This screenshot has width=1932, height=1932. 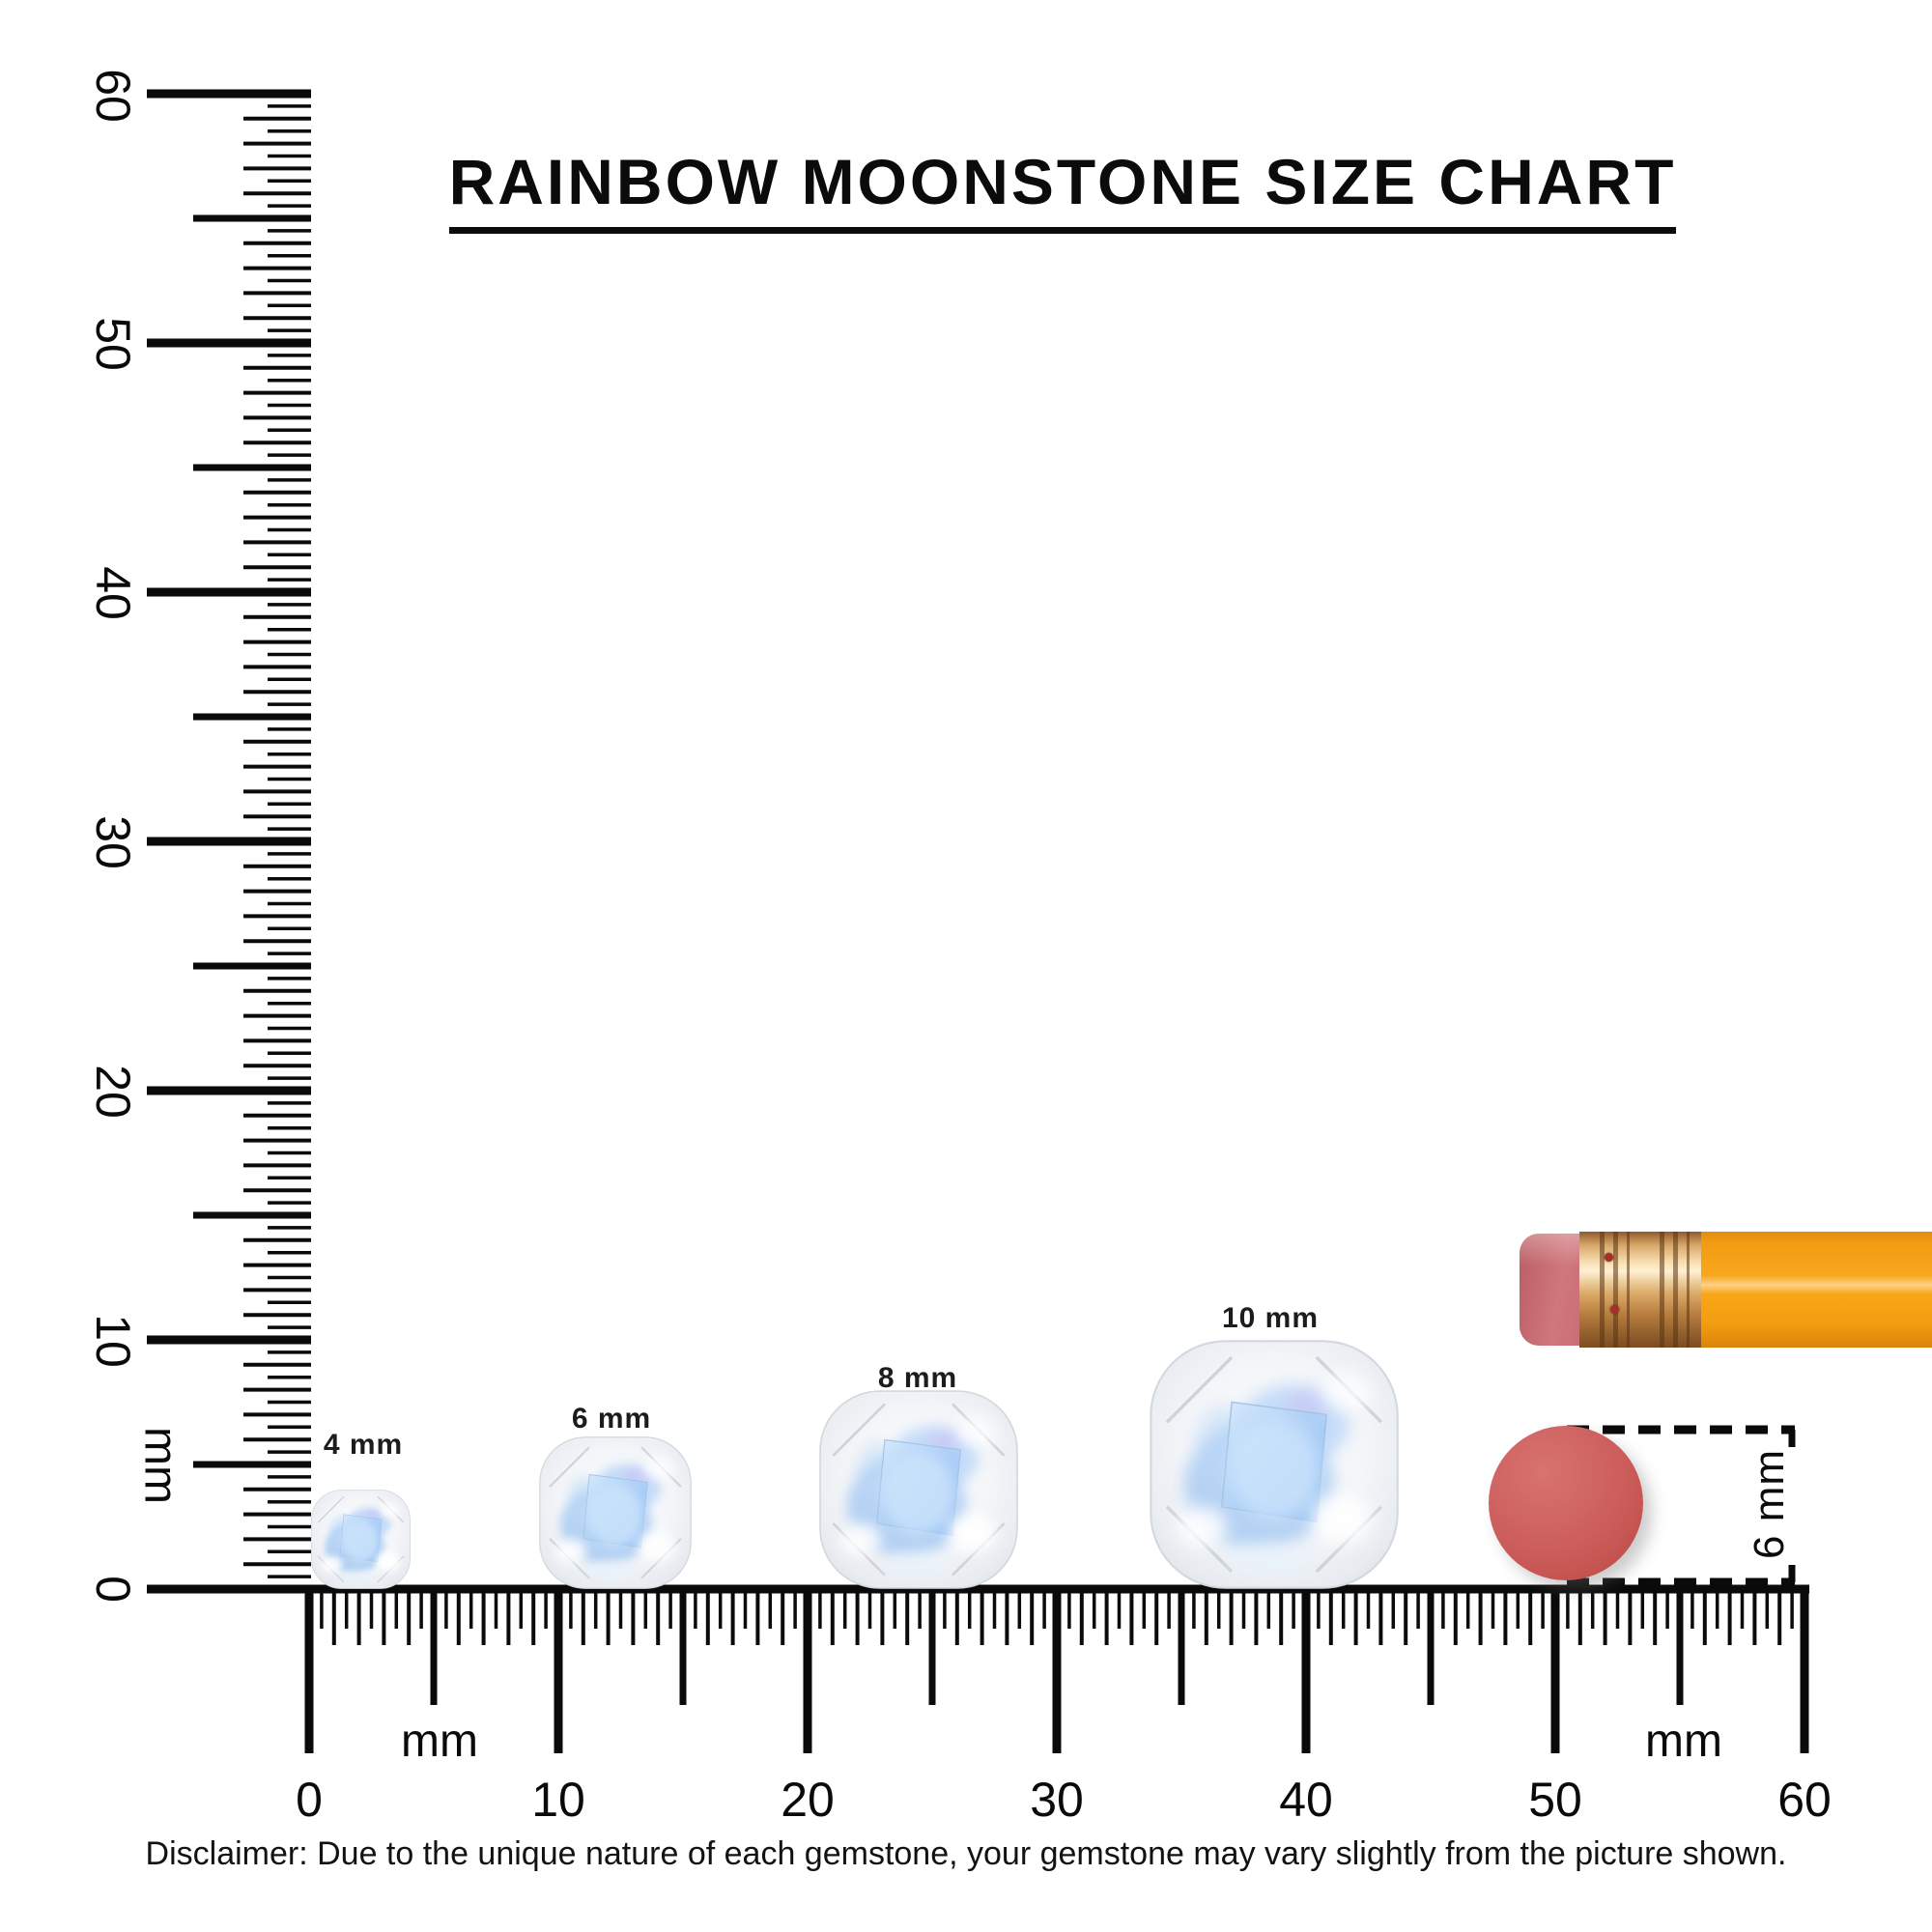 What do you see at coordinates (113, 344) in the screenshot?
I see `v-ruler-label-50: 50` at bounding box center [113, 344].